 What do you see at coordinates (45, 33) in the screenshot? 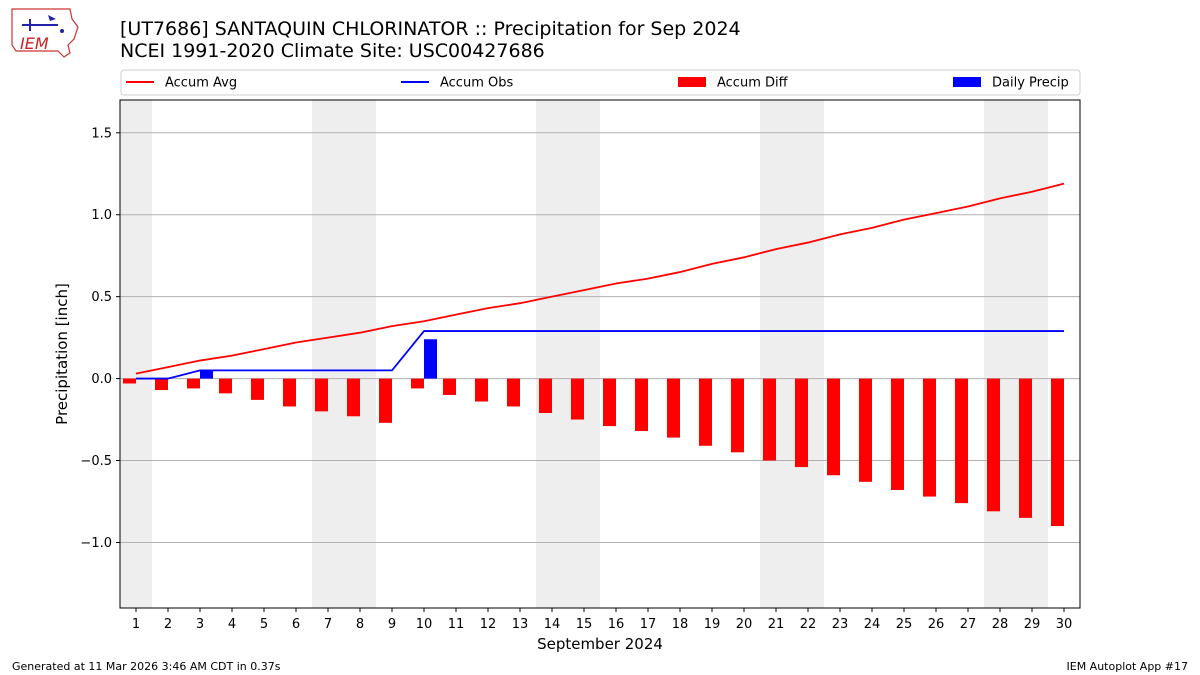
I see `iem-logo: IEM` at bounding box center [45, 33].